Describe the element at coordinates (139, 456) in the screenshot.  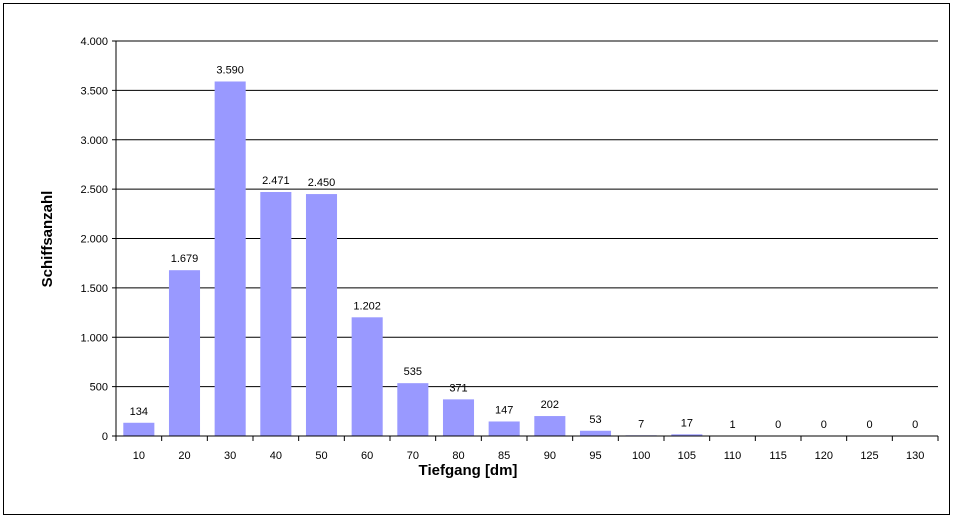
I see `x-tick-label: 10` at that location.